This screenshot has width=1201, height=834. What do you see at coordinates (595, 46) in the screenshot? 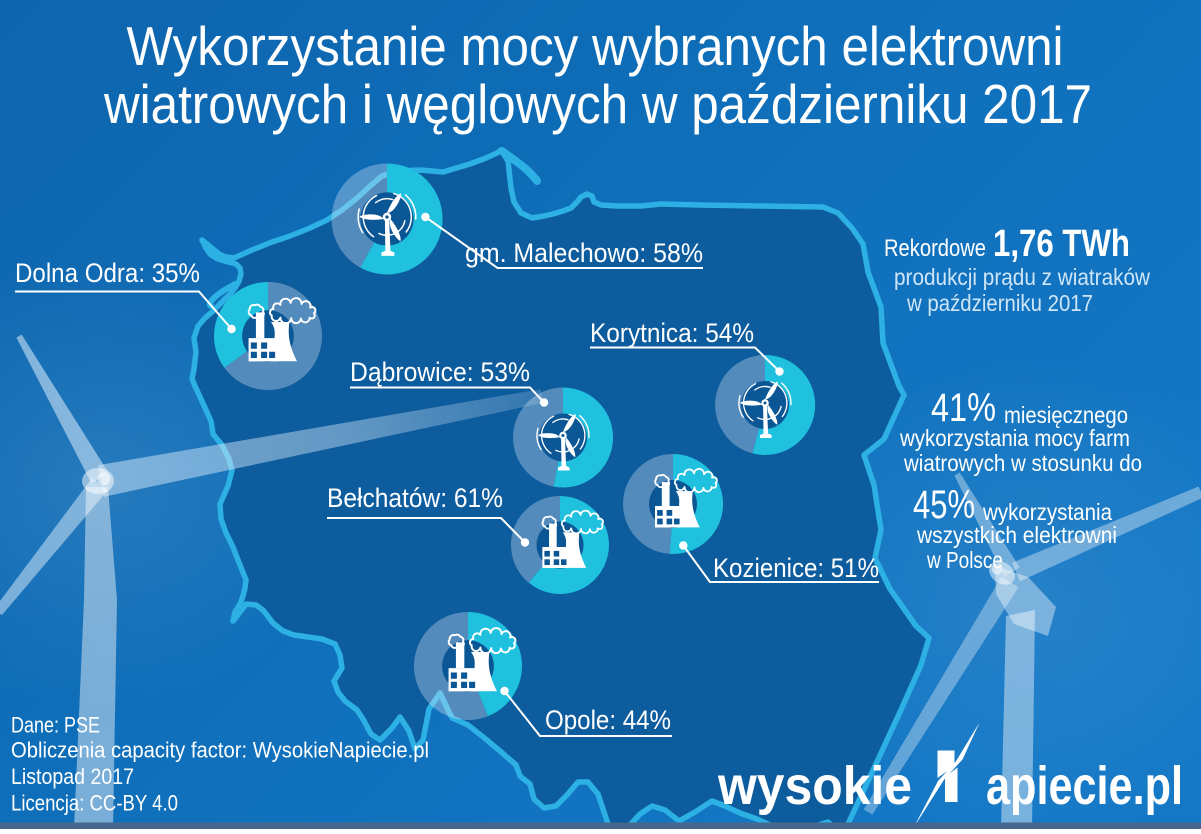
I see `svg-text:Wykorzystanie mocy wybranych e: Wykorzystanie mocy wybranych elektrowni` at bounding box center [595, 46].